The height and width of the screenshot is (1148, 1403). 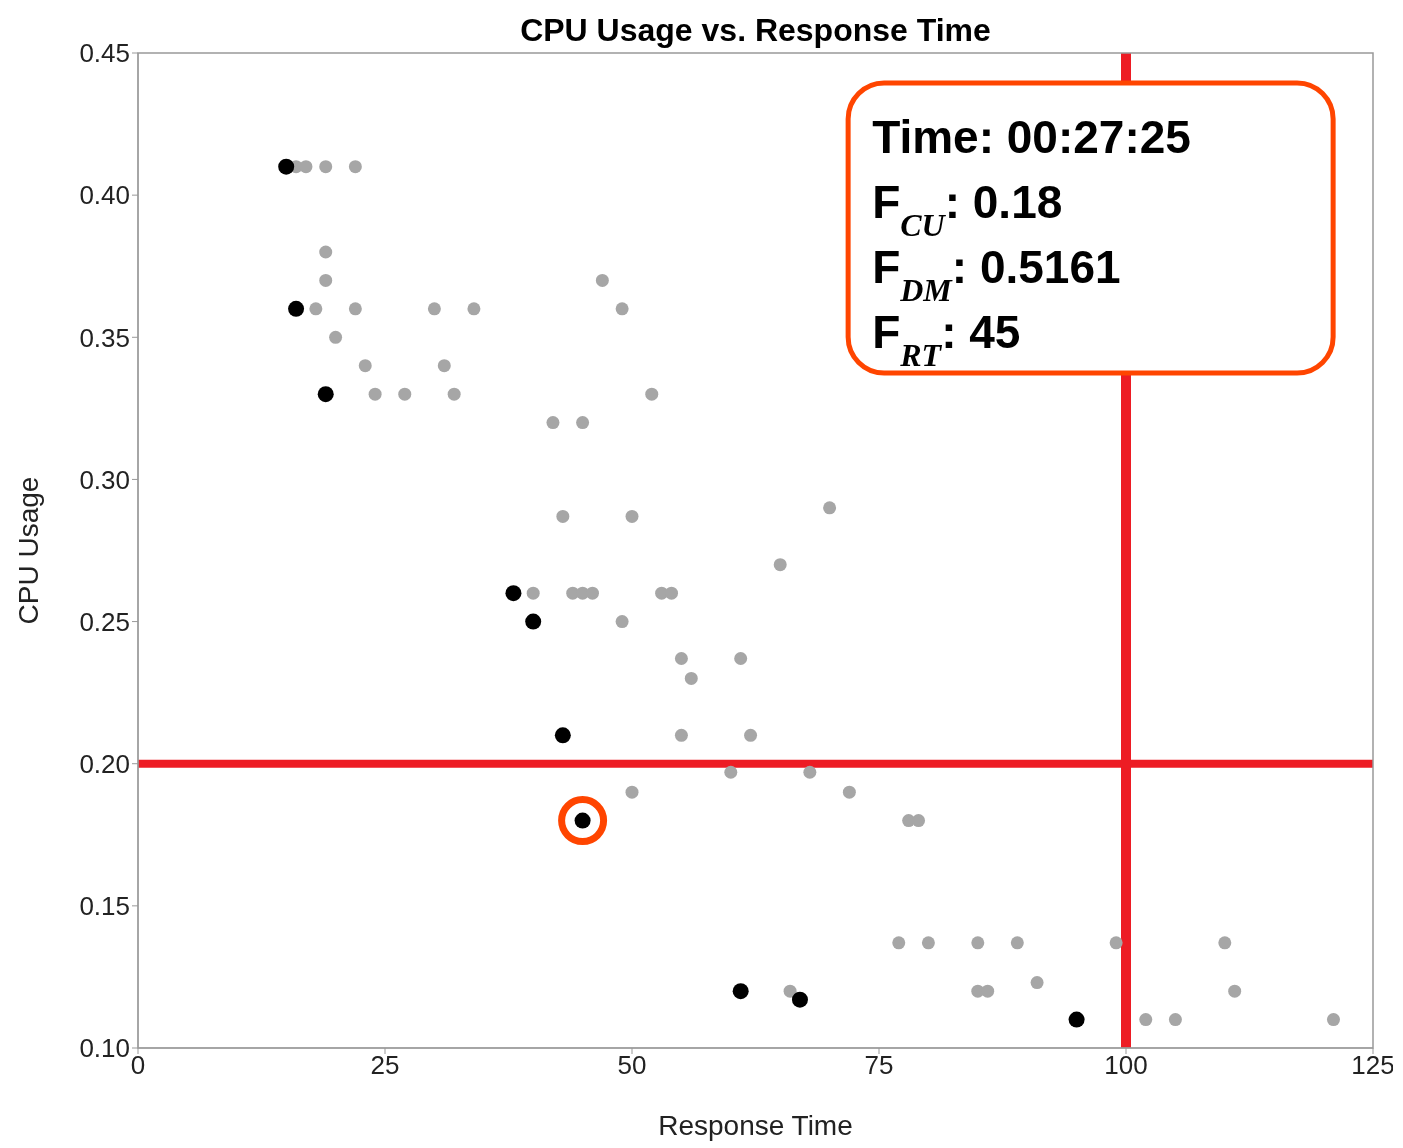 What do you see at coordinates (138, 1065) in the screenshot?
I see `x-tick-label: 0` at bounding box center [138, 1065].